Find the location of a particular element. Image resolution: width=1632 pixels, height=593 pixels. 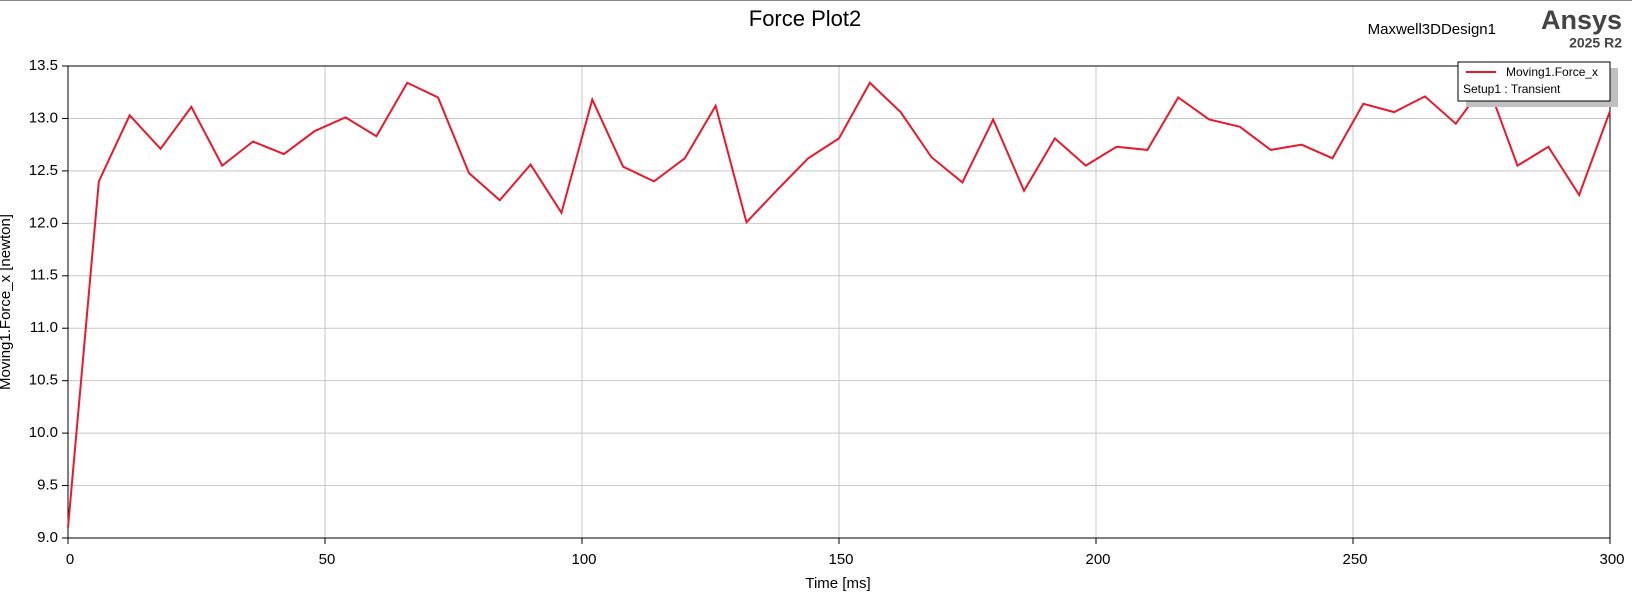

y-tick-label: 12.5 is located at coordinates (43, 170).